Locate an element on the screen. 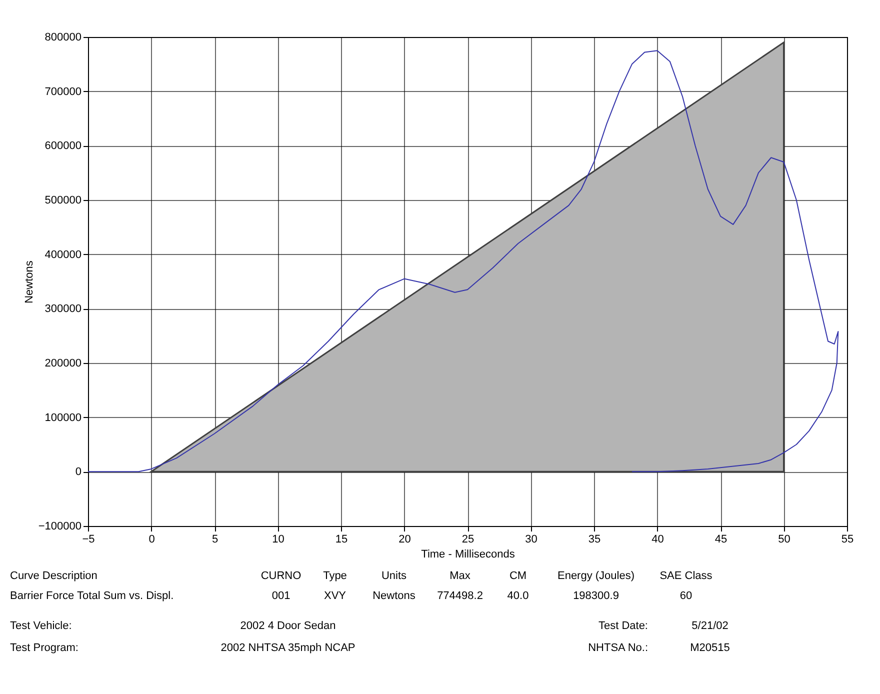 Image resolution: width=880 pixels, height=694 pixels. text: Curve Description is located at coordinates (54, 576).